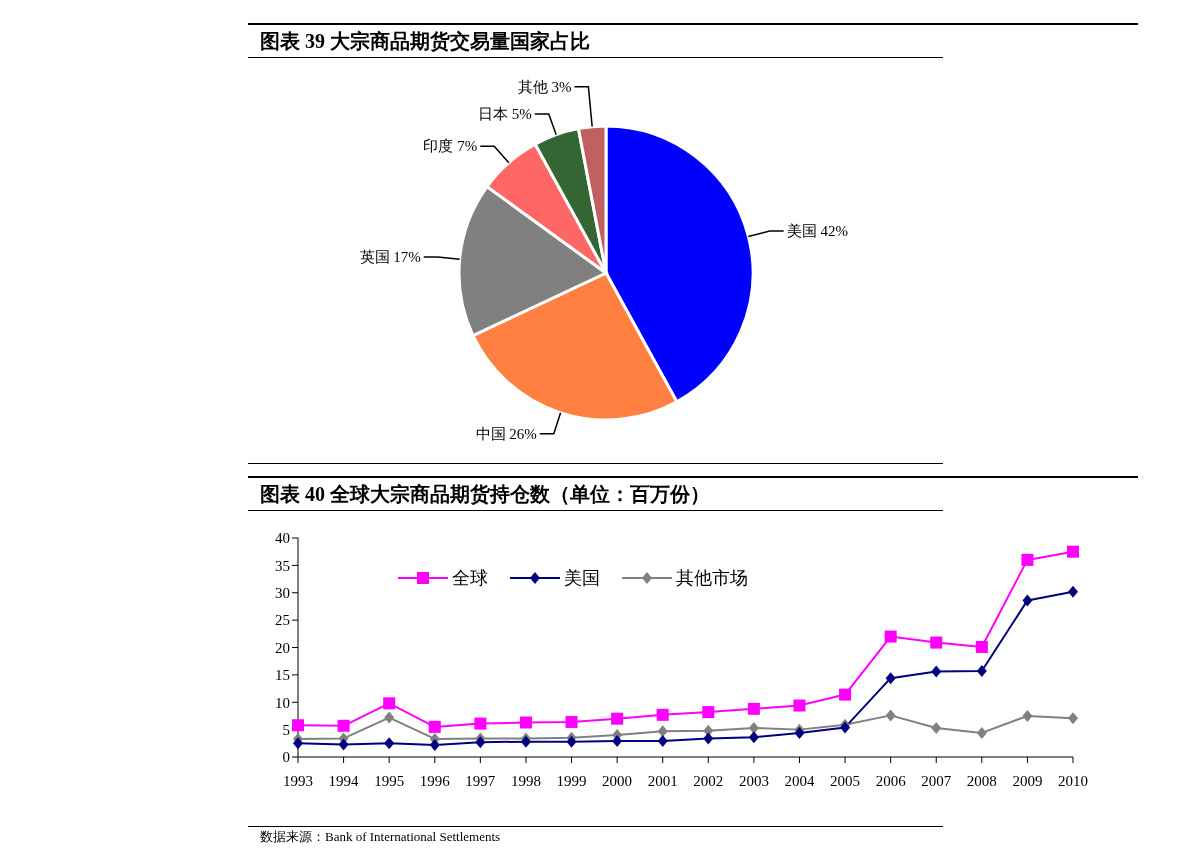  What do you see at coordinates (544, 86) in the screenshot?
I see `slice-label: 其他 3%` at bounding box center [544, 86].